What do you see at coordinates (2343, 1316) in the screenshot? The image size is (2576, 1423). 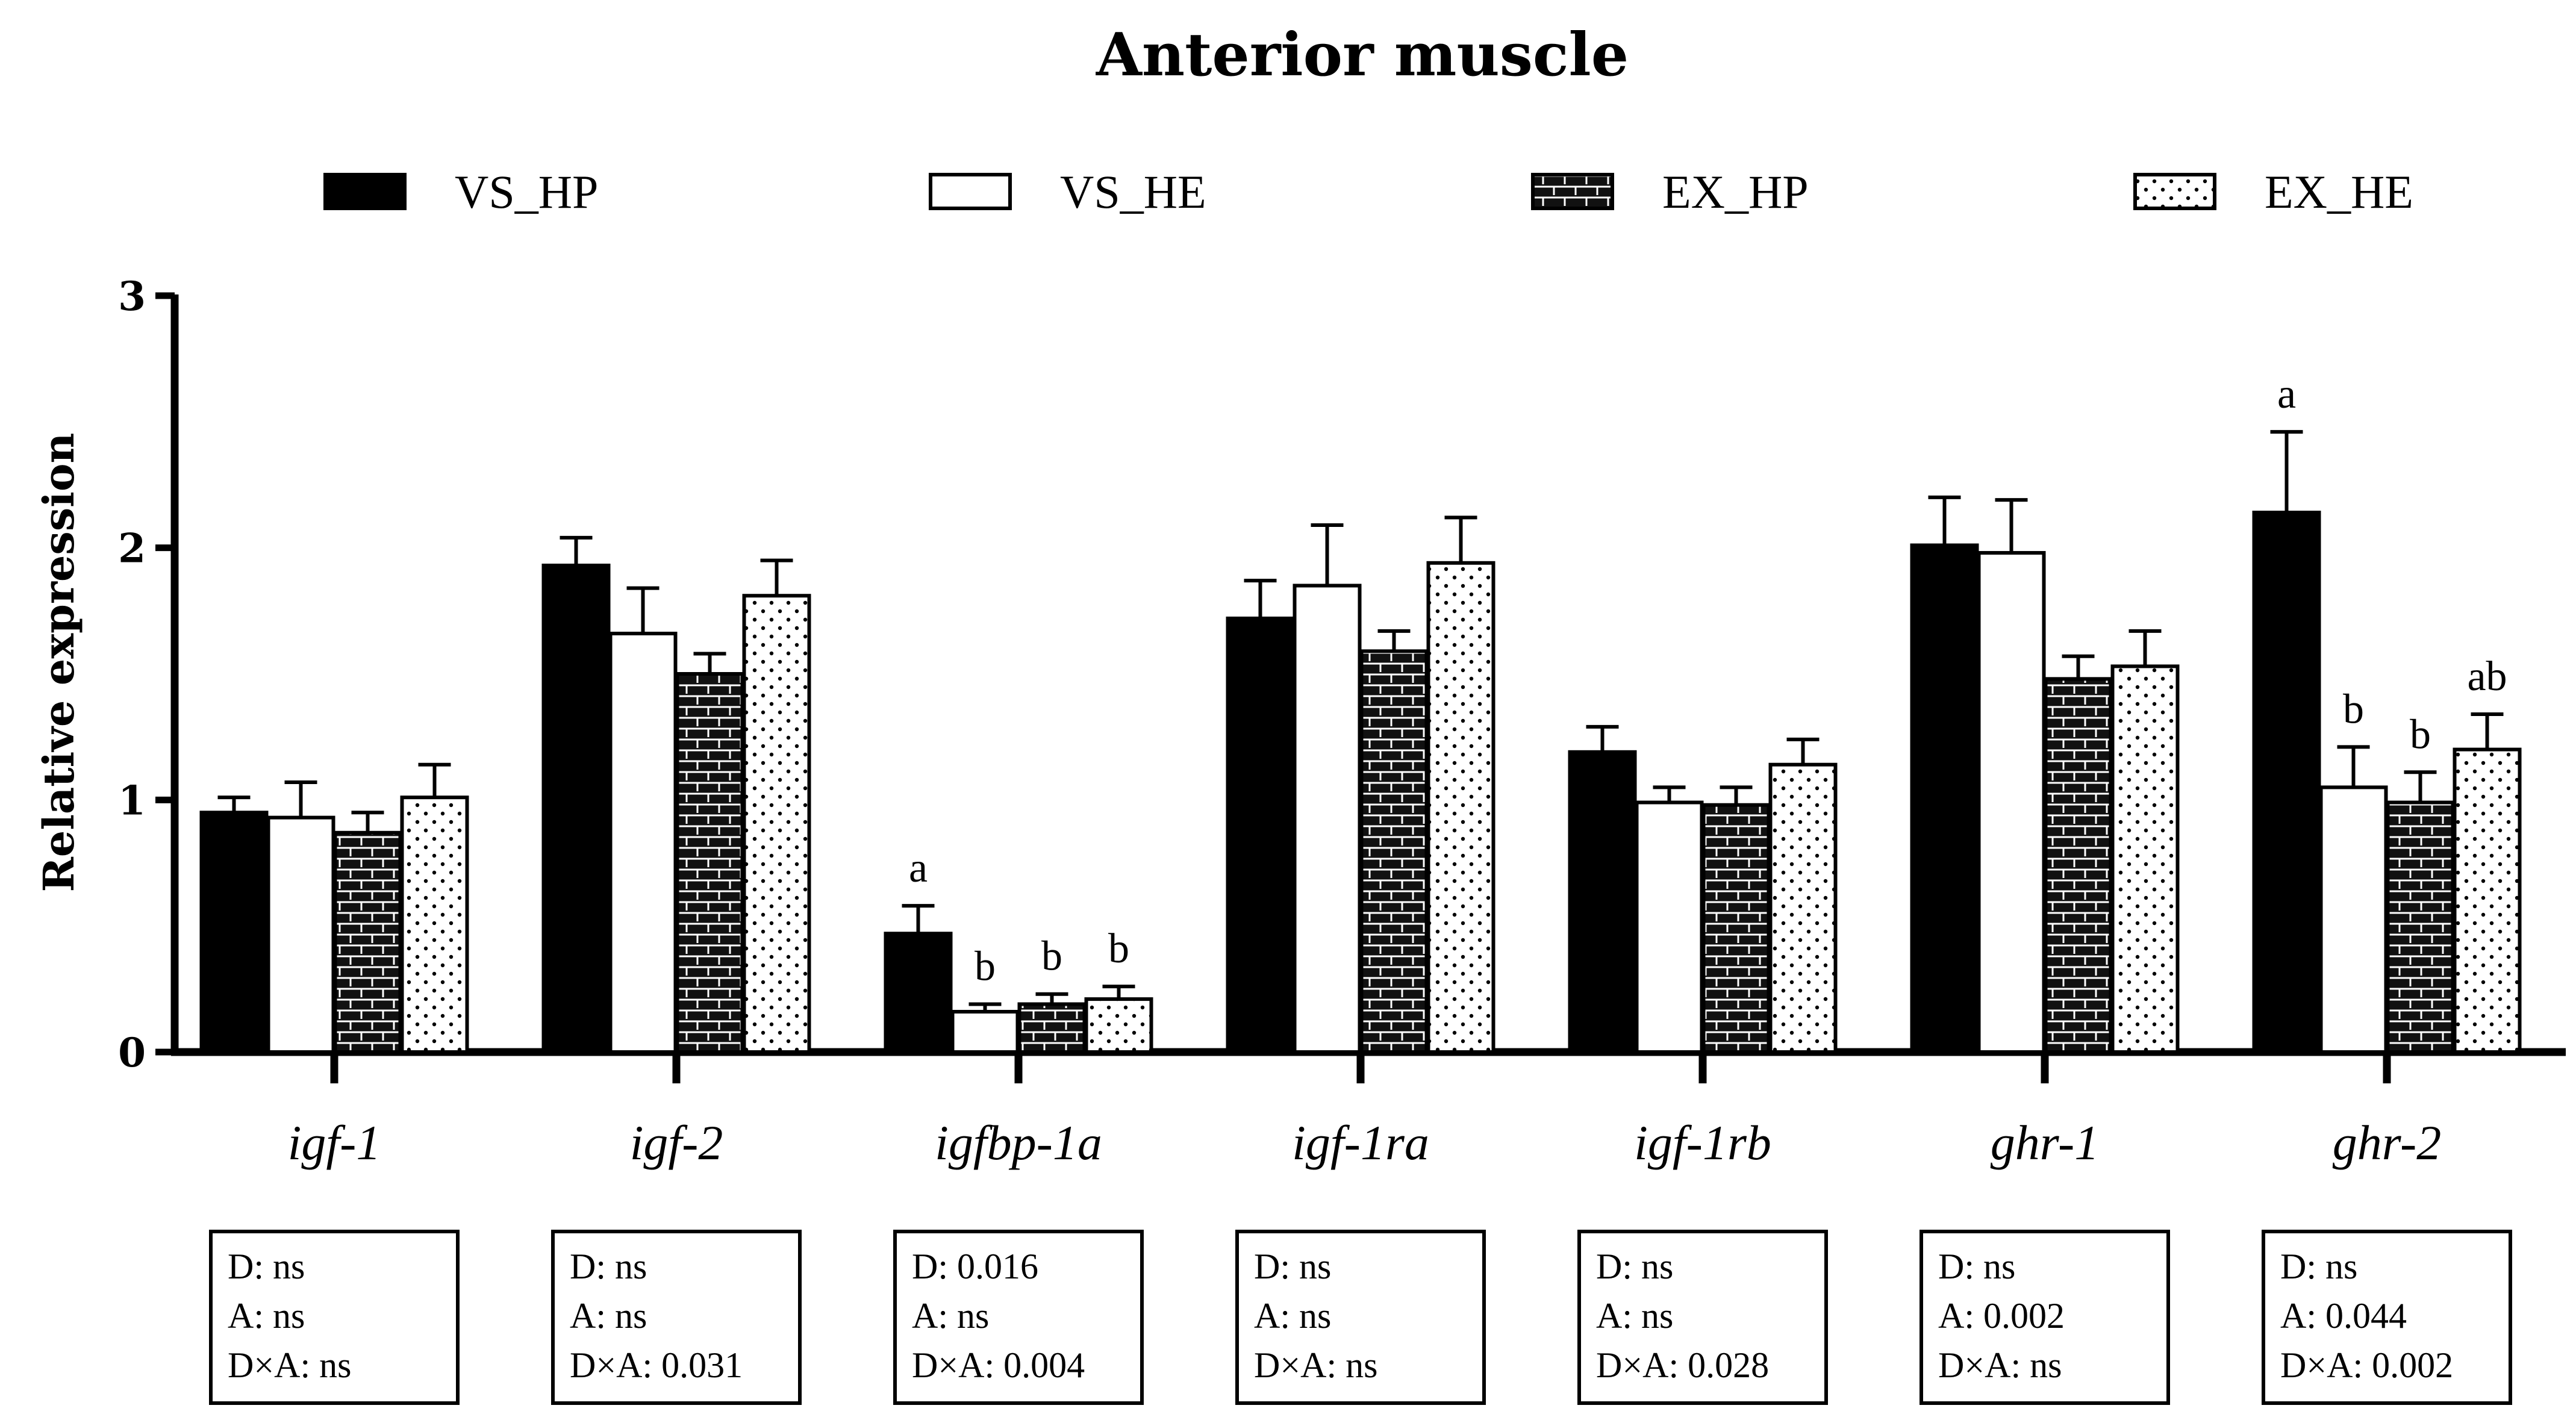 I see `stats-line: A: 0.044` at bounding box center [2343, 1316].